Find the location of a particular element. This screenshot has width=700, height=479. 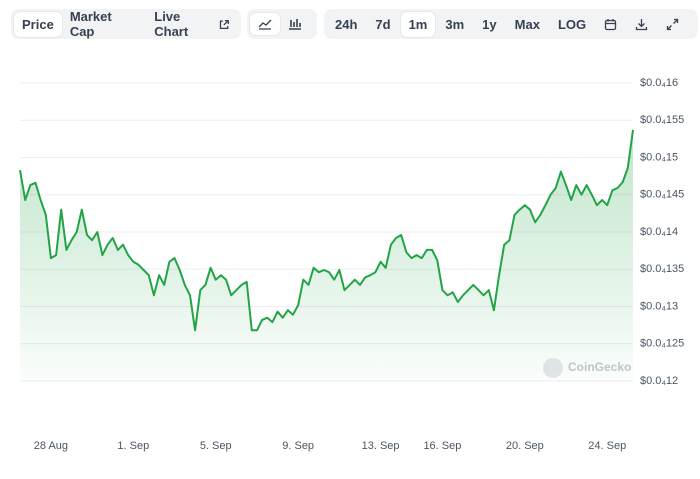

x-tick-label: 28 Aug is located at coordinates (51, 446).